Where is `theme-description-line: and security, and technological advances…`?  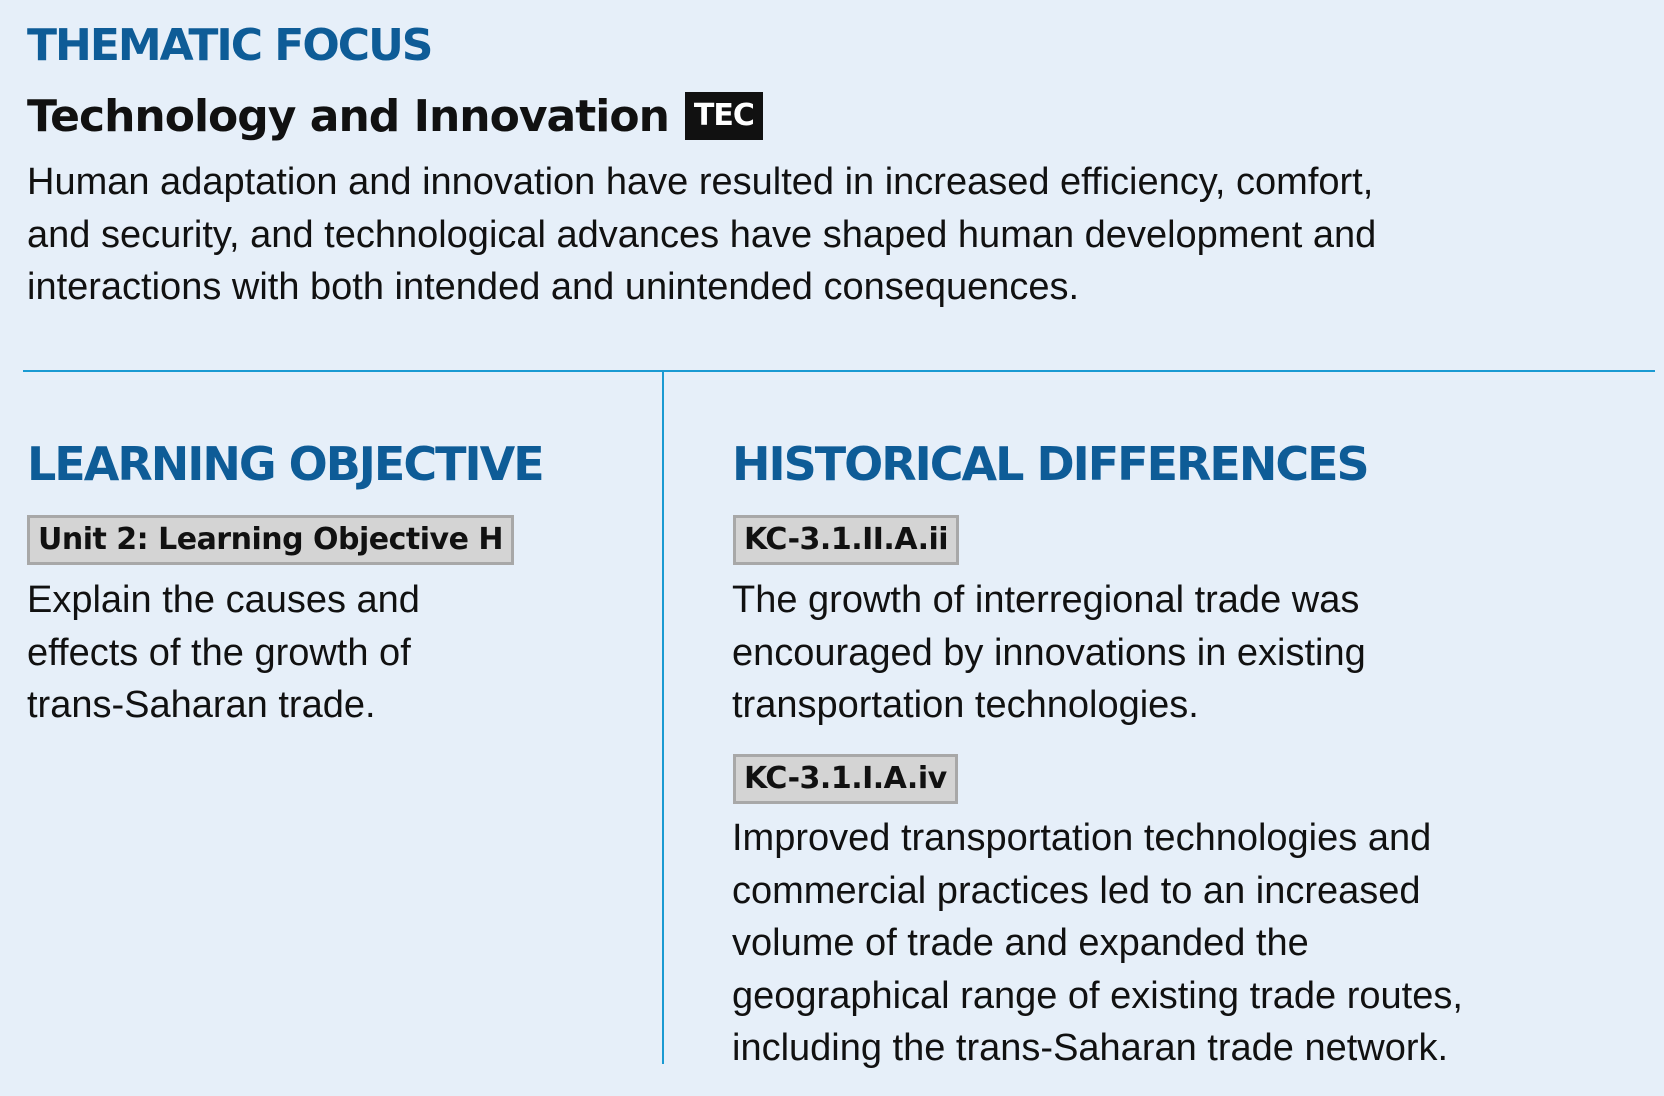 theme-description-line: and security, and technological advances… is located at coordinates (702, 234).